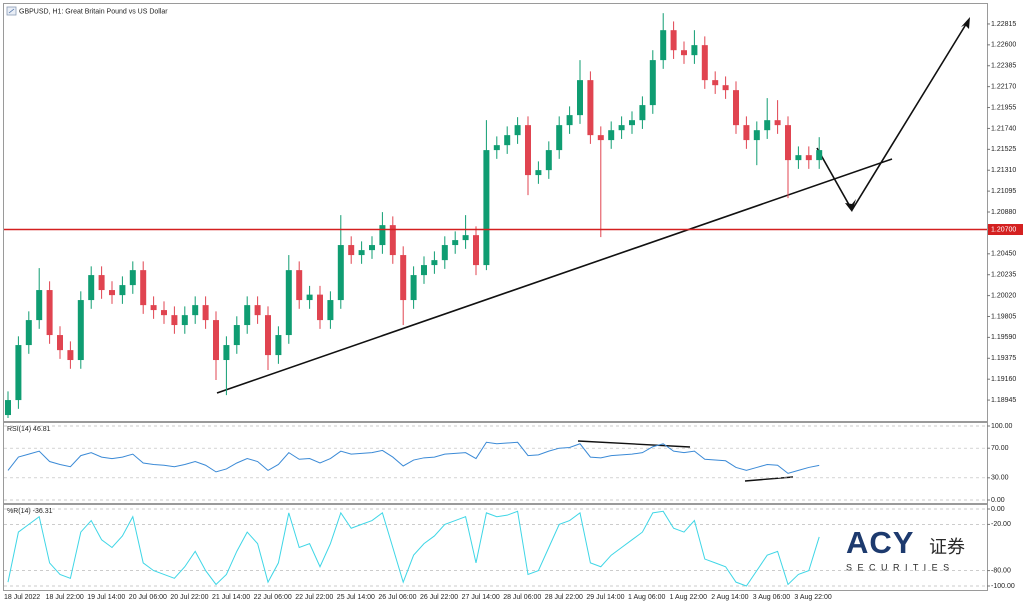 The image size is (1024, 606). What do you see at coordinates (898, 567) in the screenshot?
I see `brand-tagline: S E C U R I T I E S` at bounding box center [898, 567].